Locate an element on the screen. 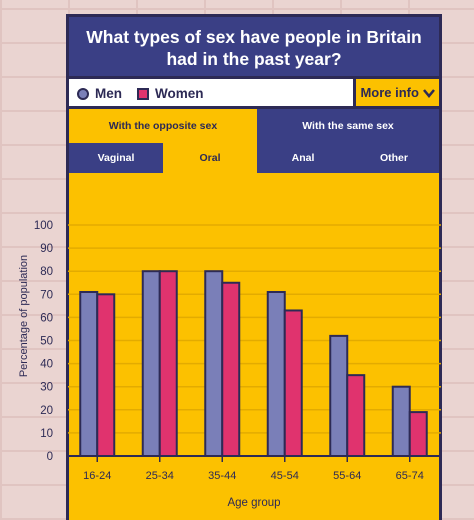  y-tick-label: 100 is located at coordinates (43, 226).